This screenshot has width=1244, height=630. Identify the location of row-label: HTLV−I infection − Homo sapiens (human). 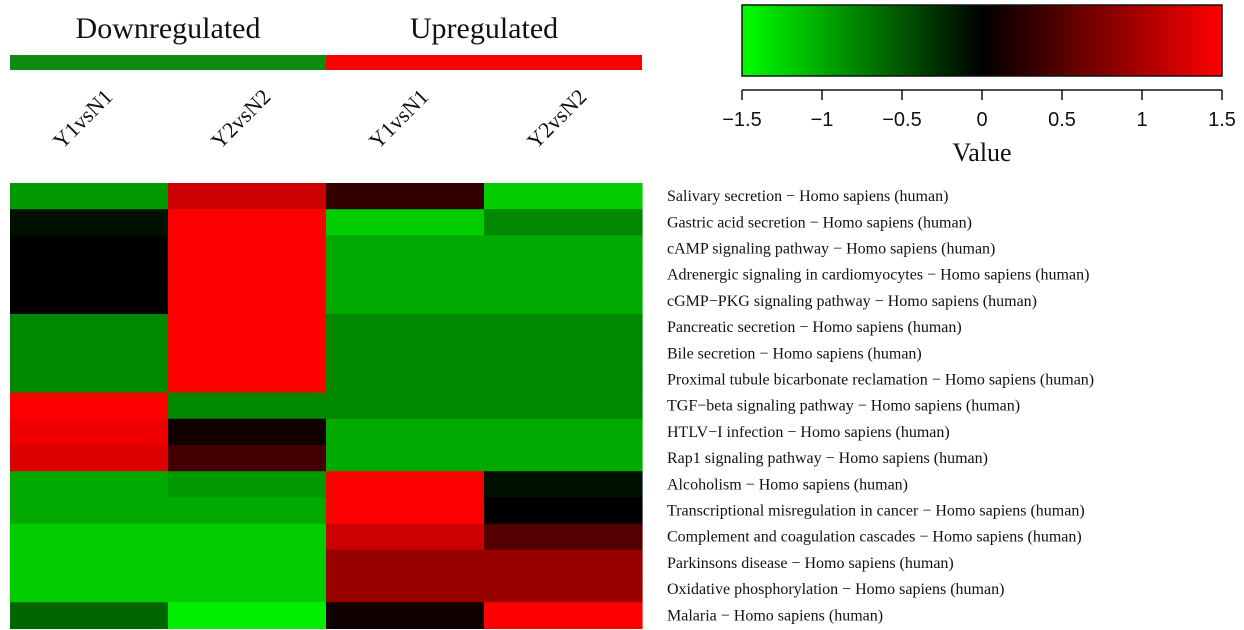
(808, 432).